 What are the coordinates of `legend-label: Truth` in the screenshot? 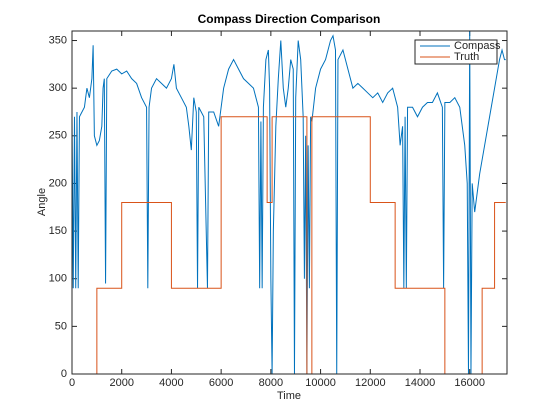 It's located at (466, 57).